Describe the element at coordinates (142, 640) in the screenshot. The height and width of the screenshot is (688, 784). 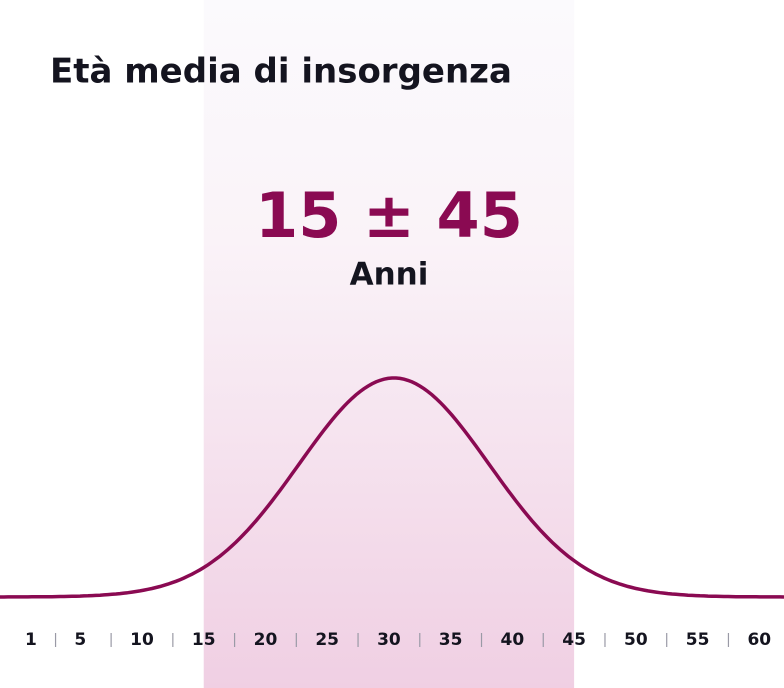
I see `x-tick-label: 10` at that location.